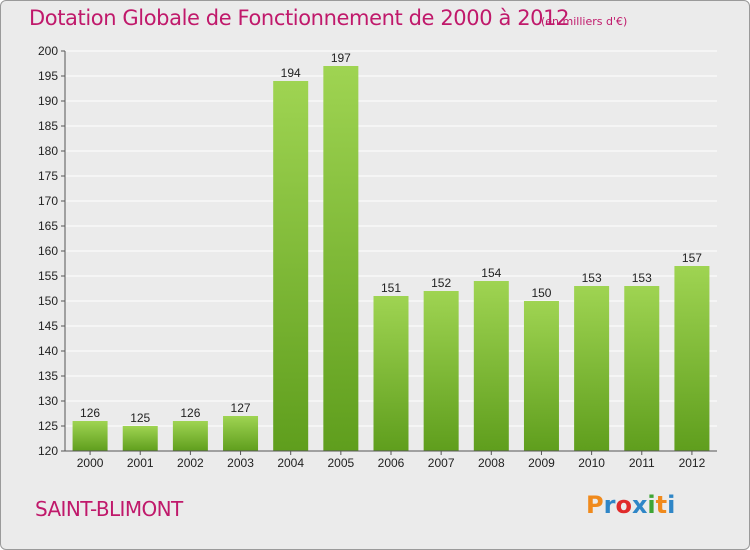 The height and width of the screenshot is (550, 750). Describe the element at coordinates (48, 76) in the screenshot. I see `y-tick-label: 195` at that location.